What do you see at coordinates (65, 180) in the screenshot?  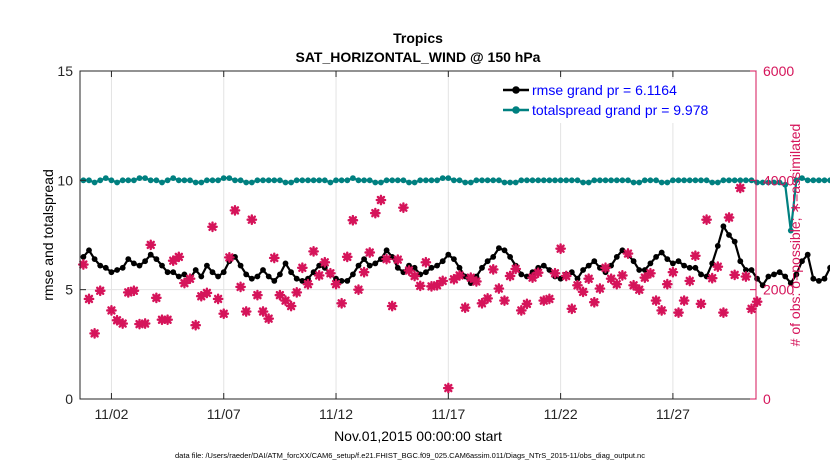 I see `y-tick-label-2: 10` at bounding box center [65, 180].